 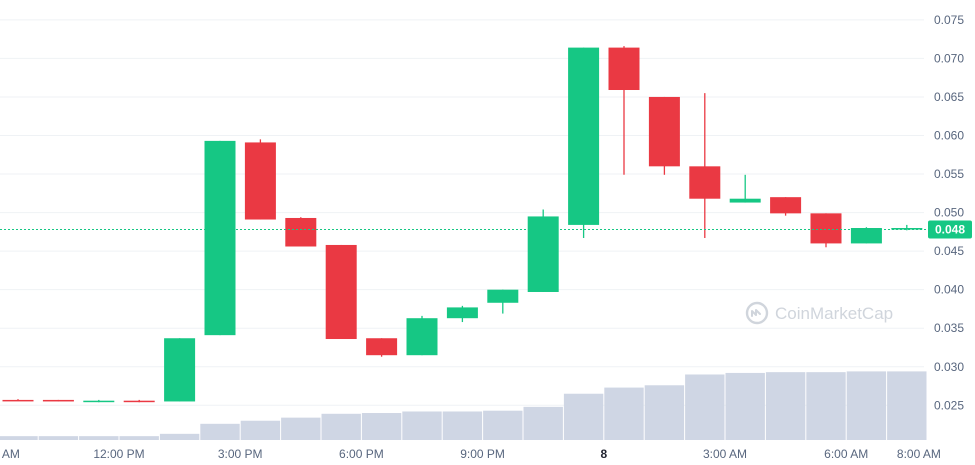 I want to click on x-tick-label: 8, so click(x=603, y=454).